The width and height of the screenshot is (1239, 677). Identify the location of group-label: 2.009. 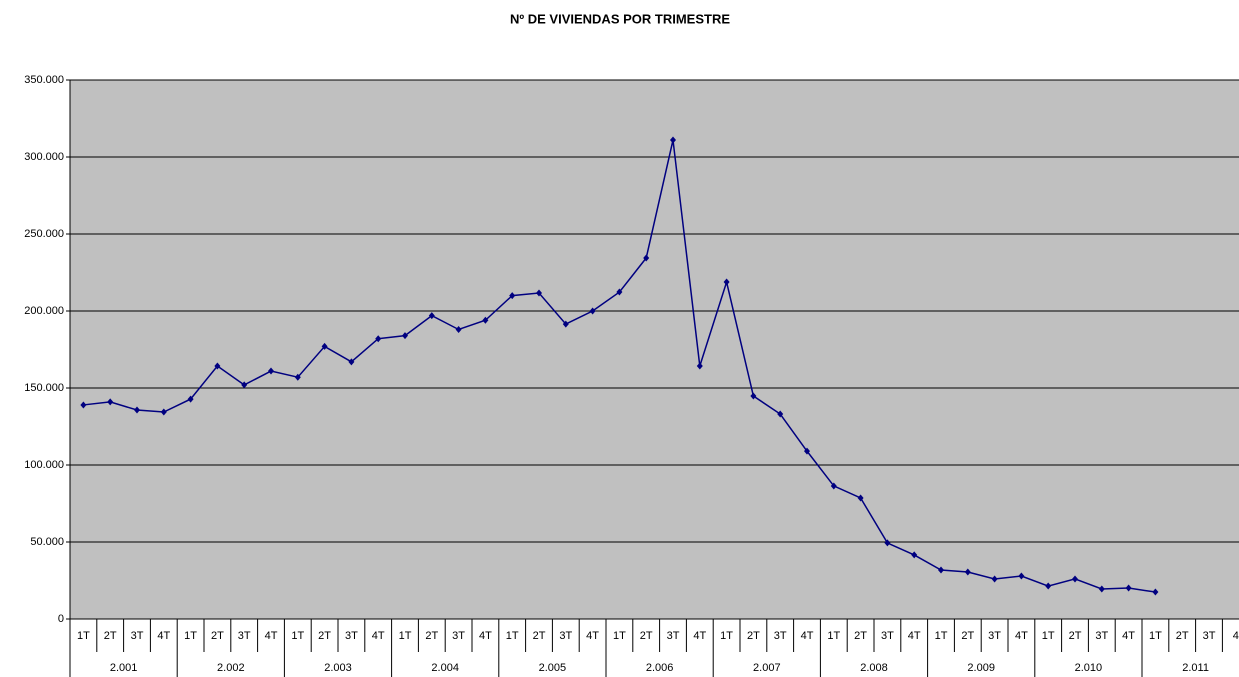
(981, 668).